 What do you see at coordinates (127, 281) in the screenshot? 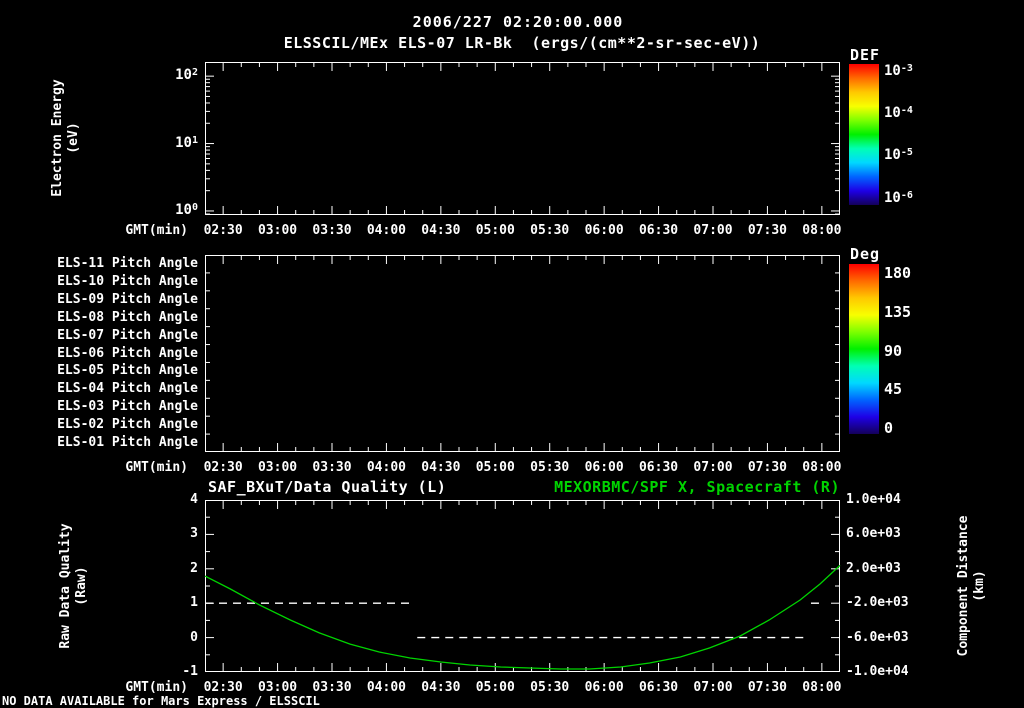
I see `pitch-row-label: ELS-10 Pitch Angle` at bounding box center [127, 281].